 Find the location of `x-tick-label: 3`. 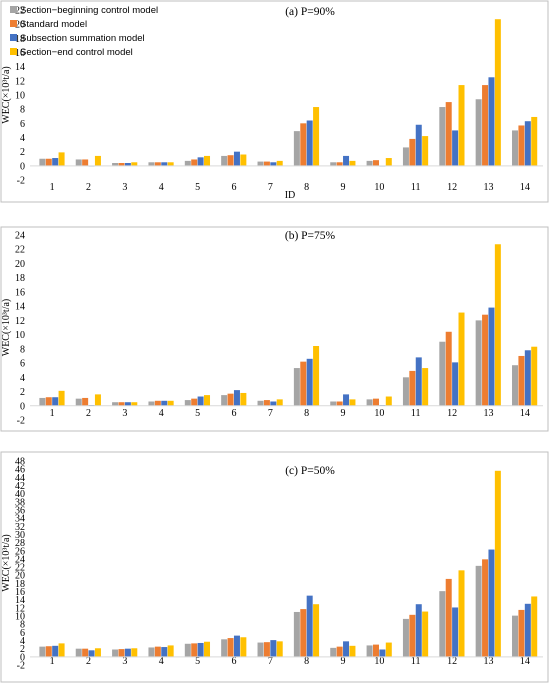

x-tick-label: 3 is located at coordinates (124, 413).